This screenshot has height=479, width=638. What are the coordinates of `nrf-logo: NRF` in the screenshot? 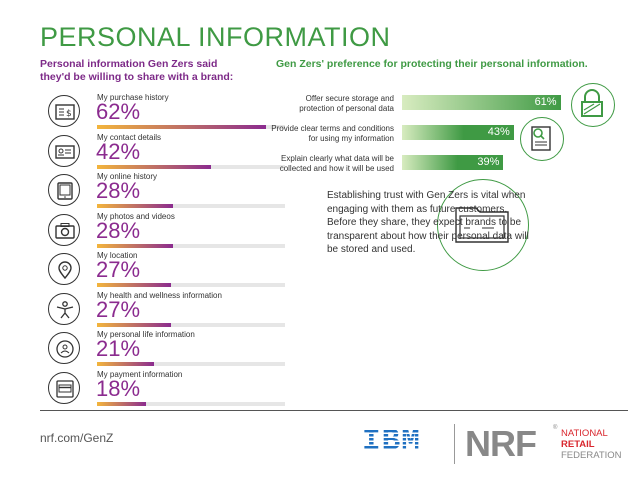 It's located at (501, 443).